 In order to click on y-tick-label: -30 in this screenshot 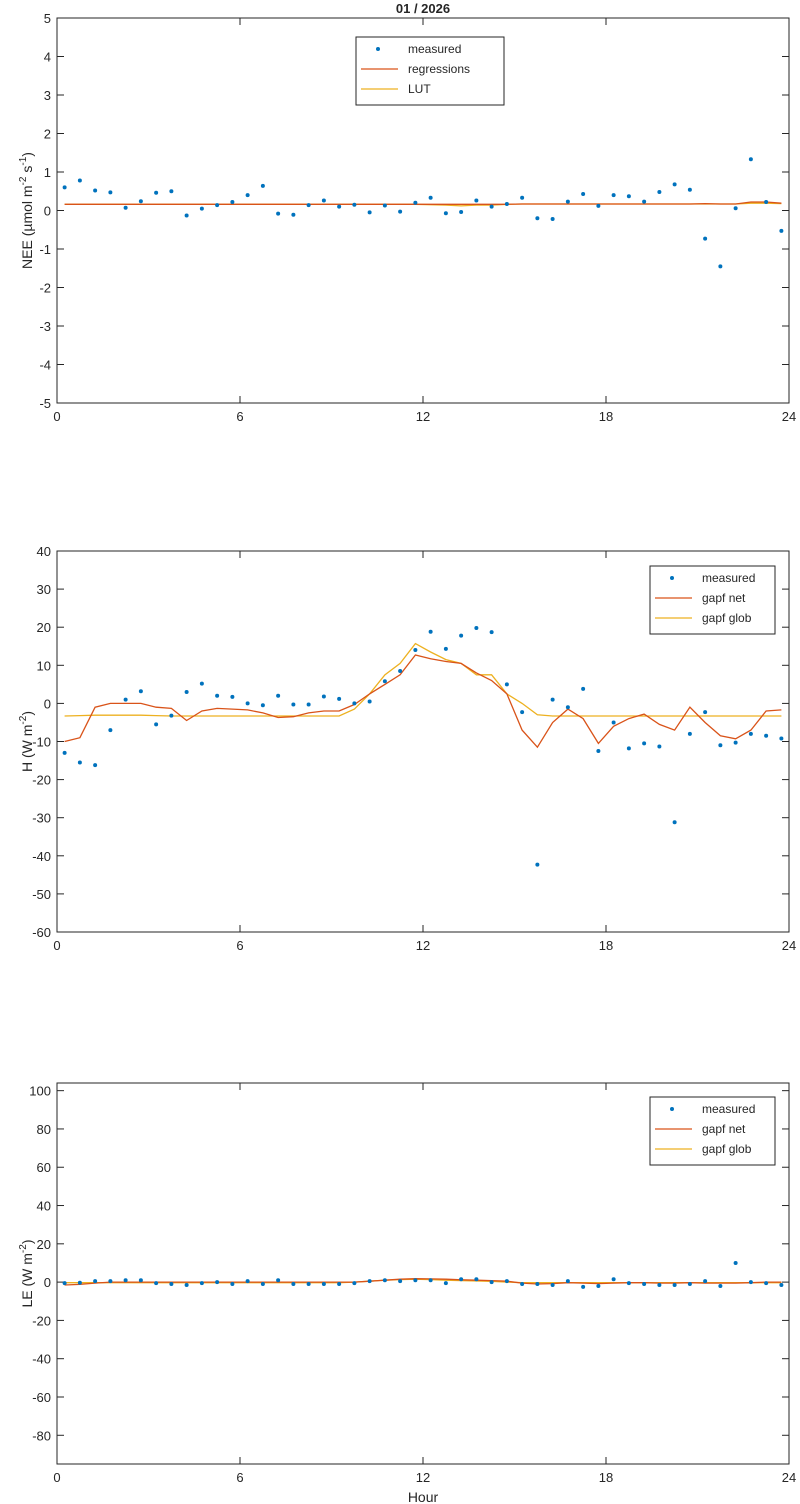, I will do `click(41, 818)`.